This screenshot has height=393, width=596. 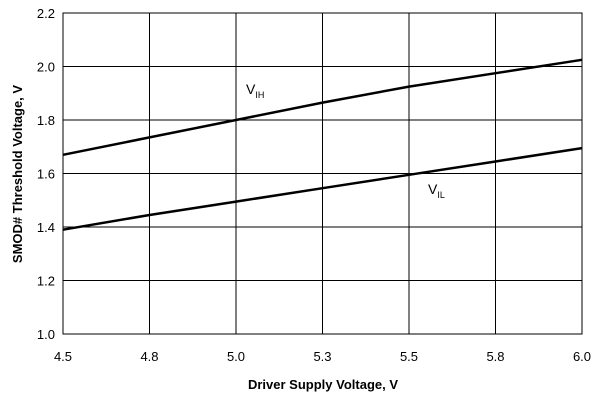 I want to click on y-tick-label: 1.0, so click(x=46, y=334).